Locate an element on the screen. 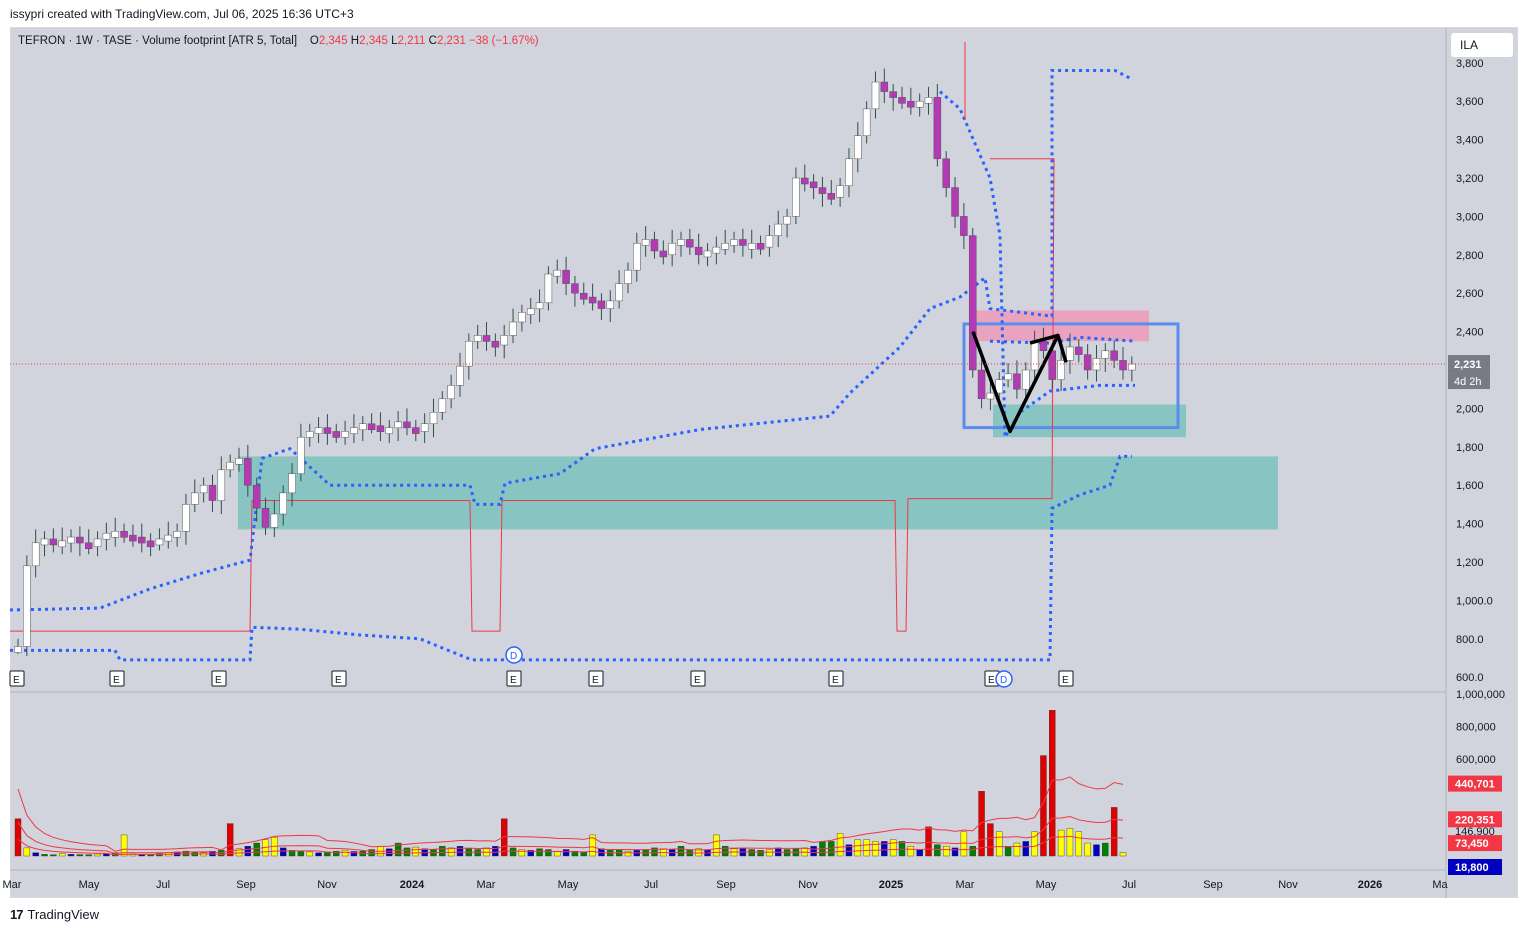 The image size is (1528, 933). price-tick-label: 2,800 is located at coordinates (1470, 256).